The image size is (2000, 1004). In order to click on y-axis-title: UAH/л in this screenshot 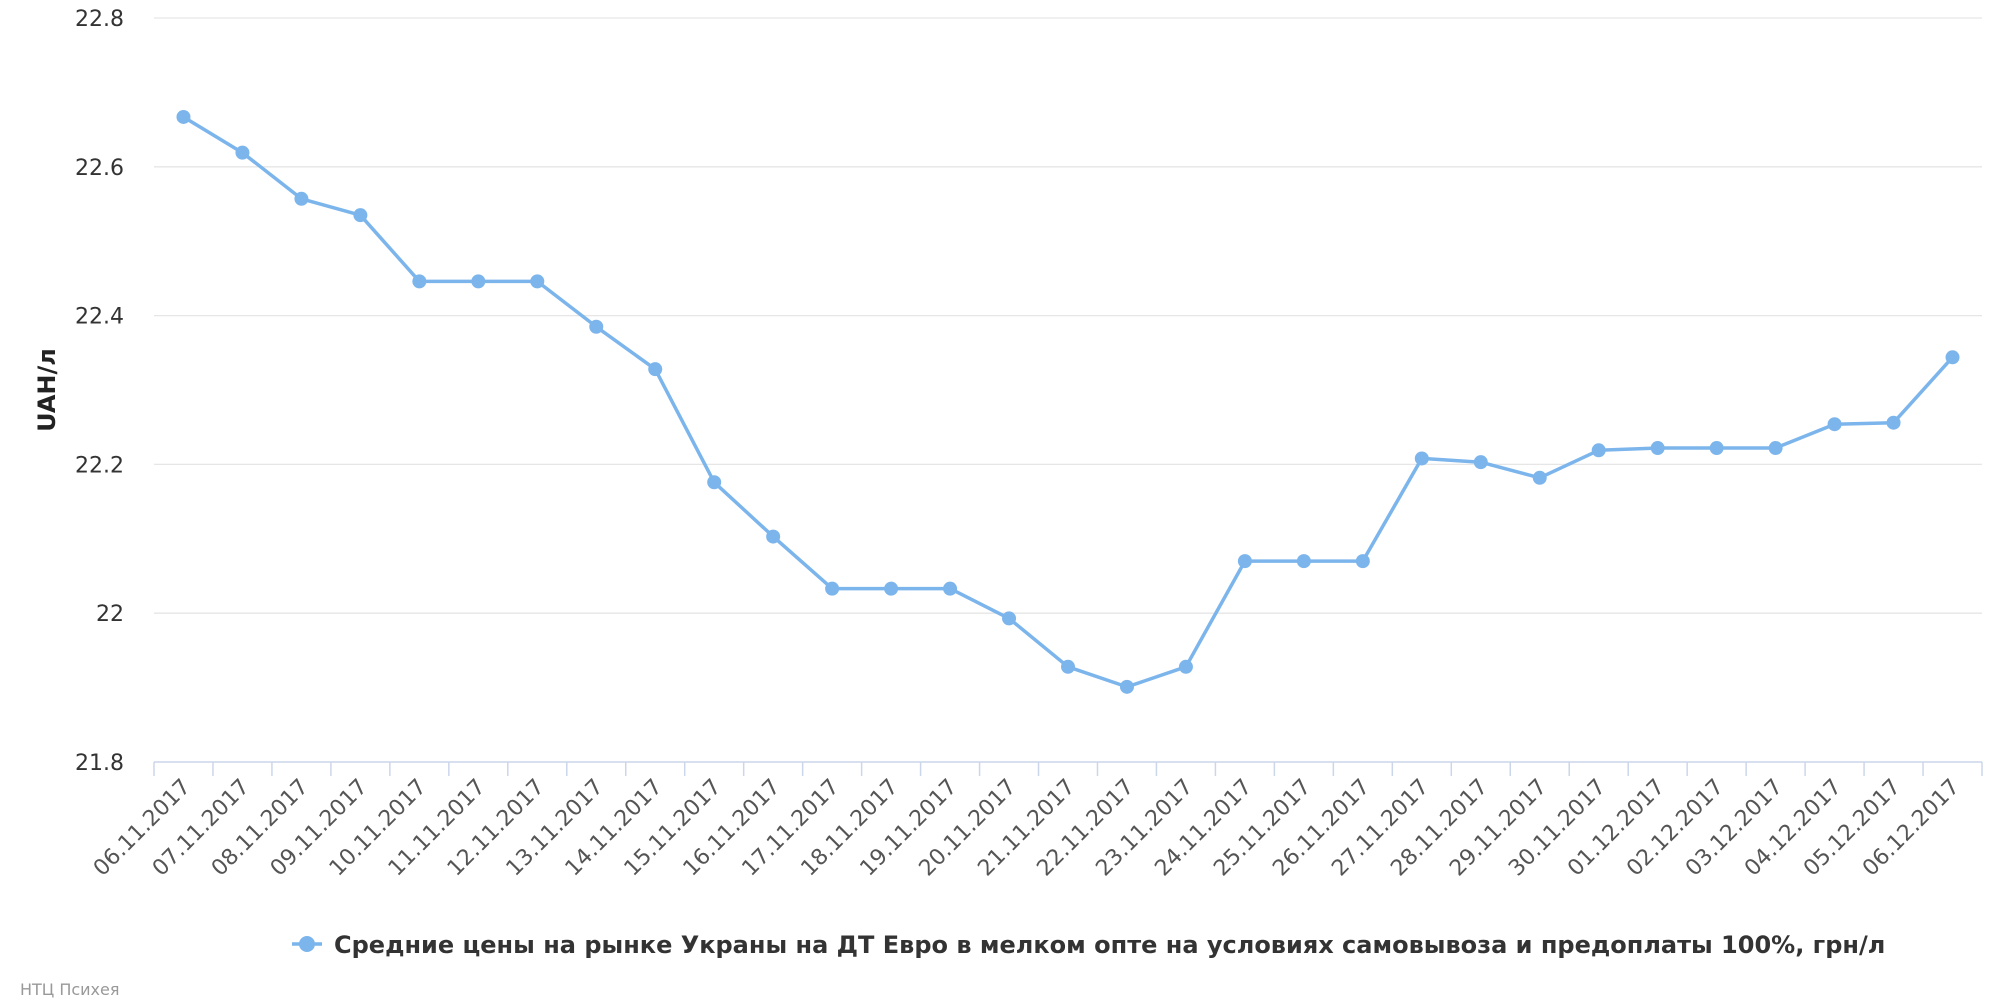, I will do `click(47, 390)`.